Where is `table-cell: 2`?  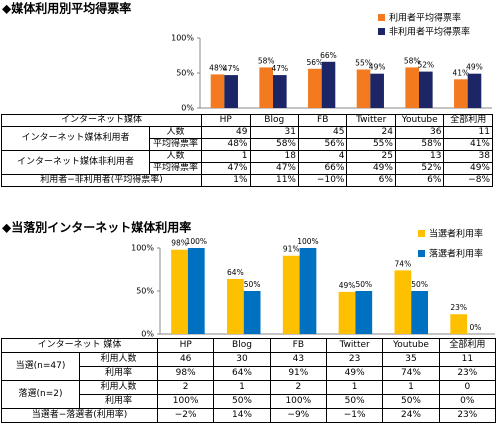 table-cell: 2 is located at coordinates (185, 387).